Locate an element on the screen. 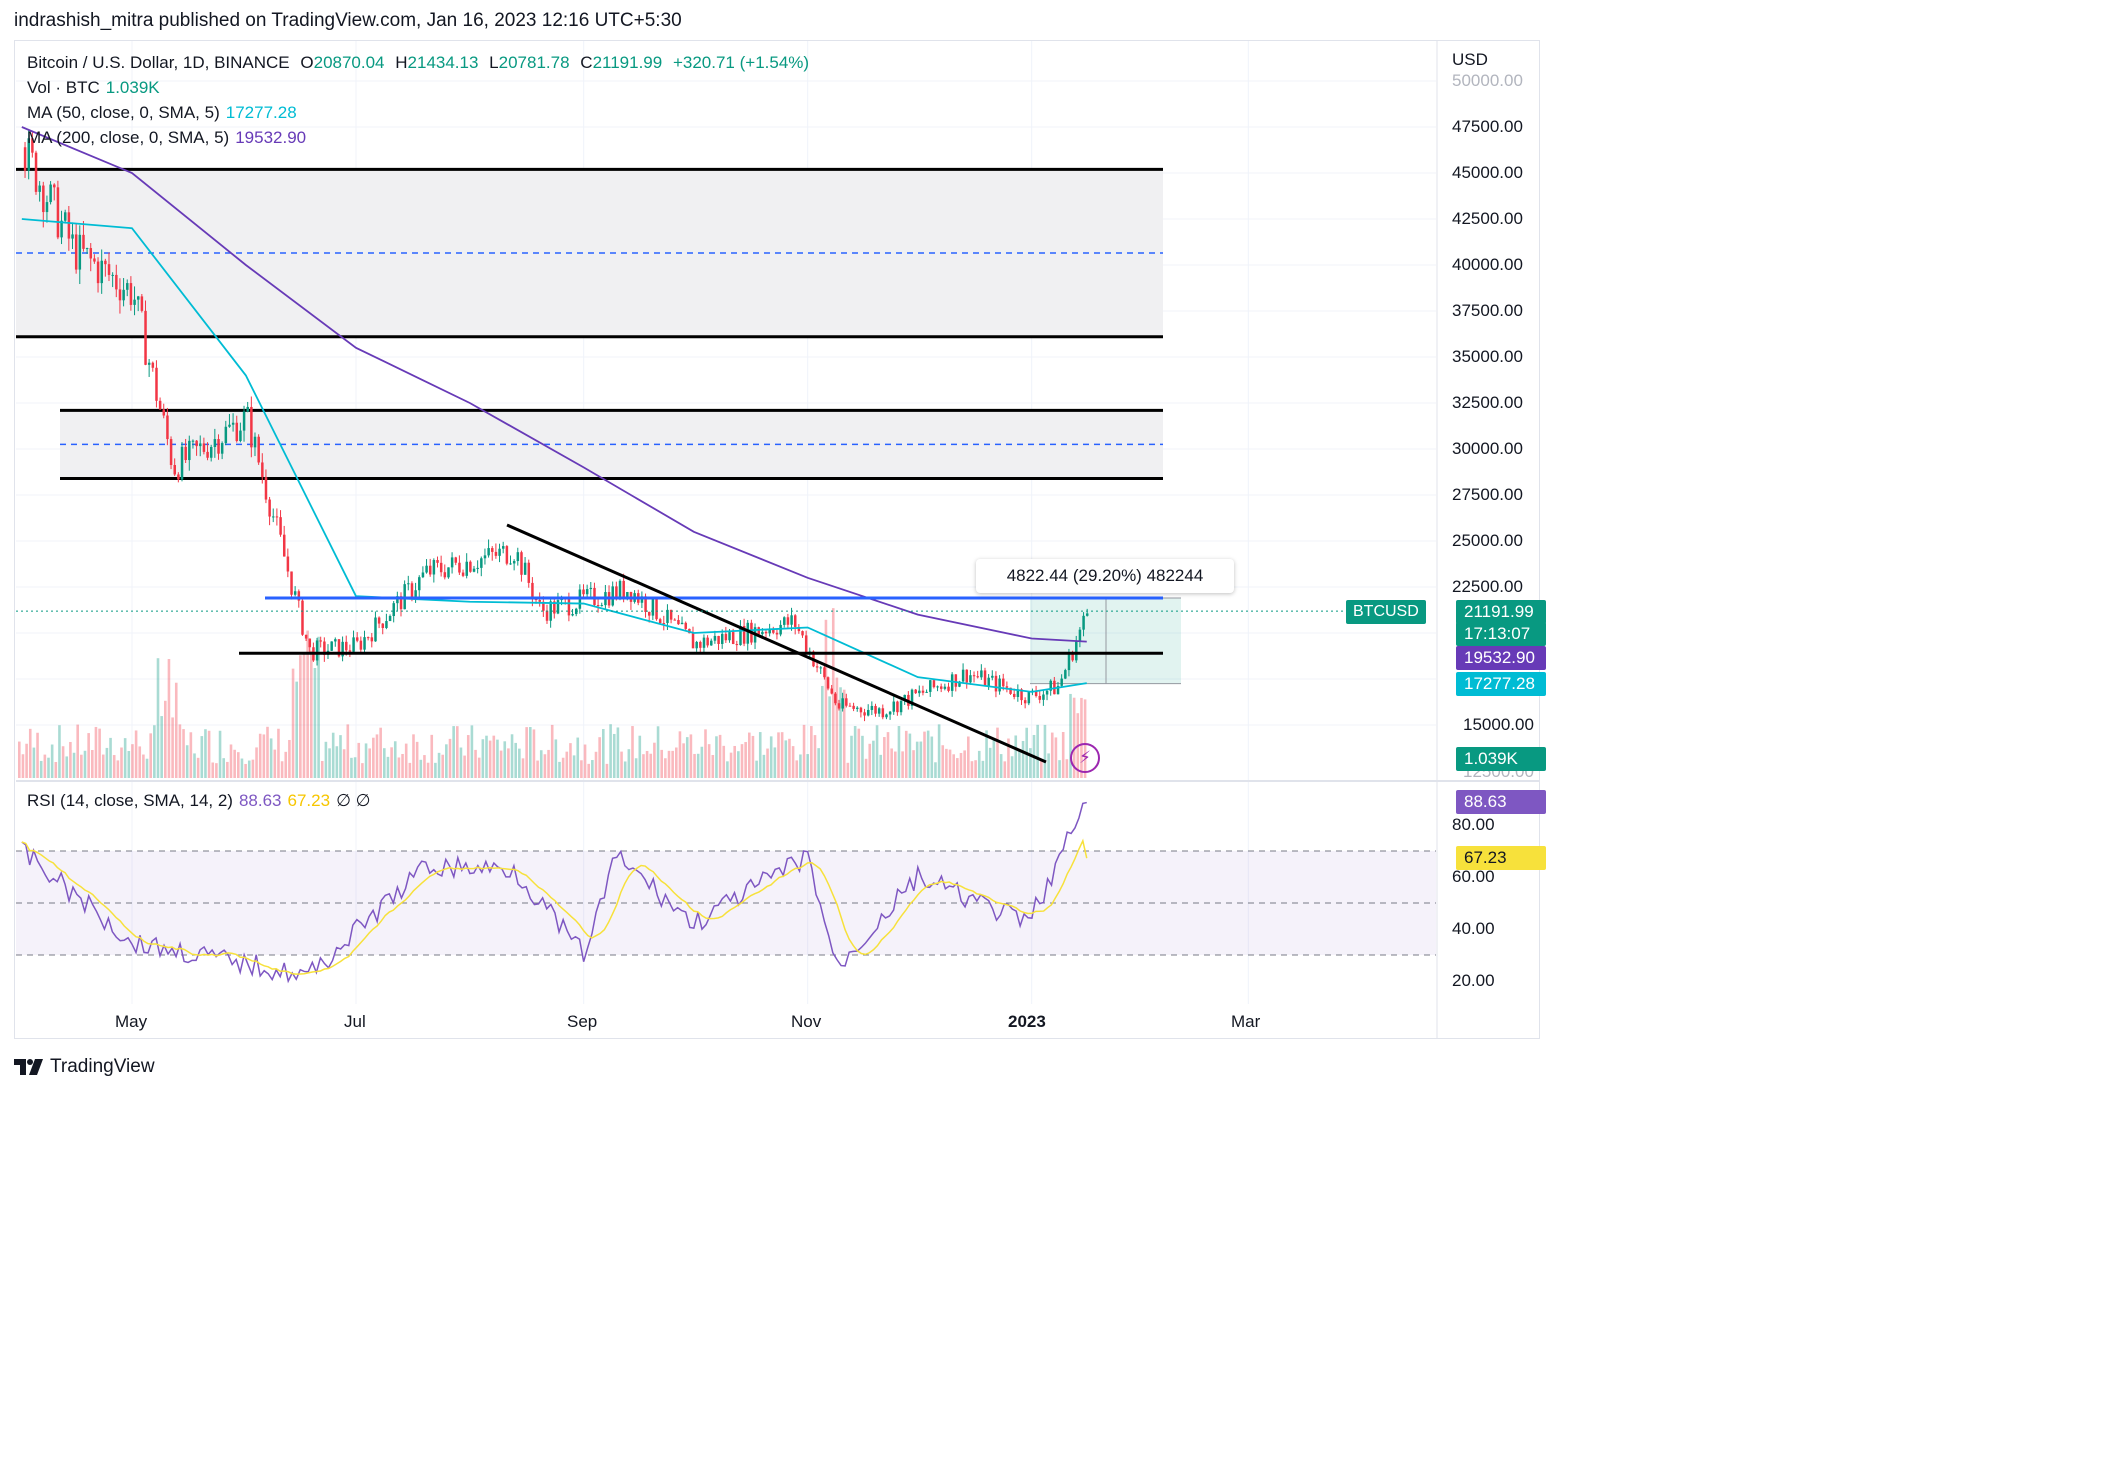 The image size is (2106, 1468). measure-label: 4822.44 (29.20%) 482244 is located at coordinates (1105, 576).